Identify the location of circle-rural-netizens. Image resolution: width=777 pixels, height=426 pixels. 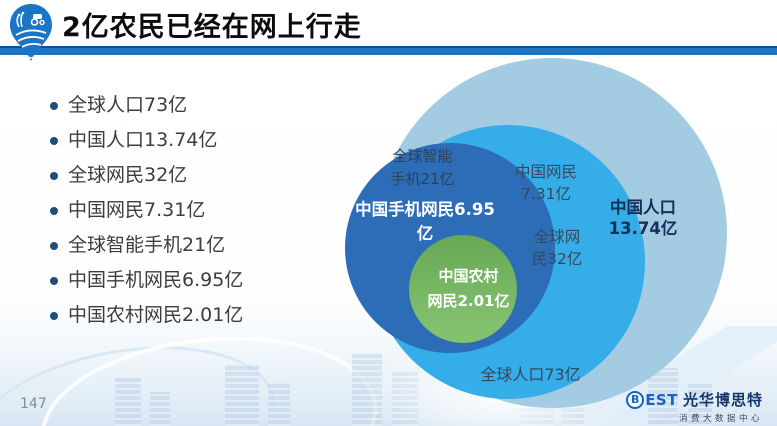
(463, 289).